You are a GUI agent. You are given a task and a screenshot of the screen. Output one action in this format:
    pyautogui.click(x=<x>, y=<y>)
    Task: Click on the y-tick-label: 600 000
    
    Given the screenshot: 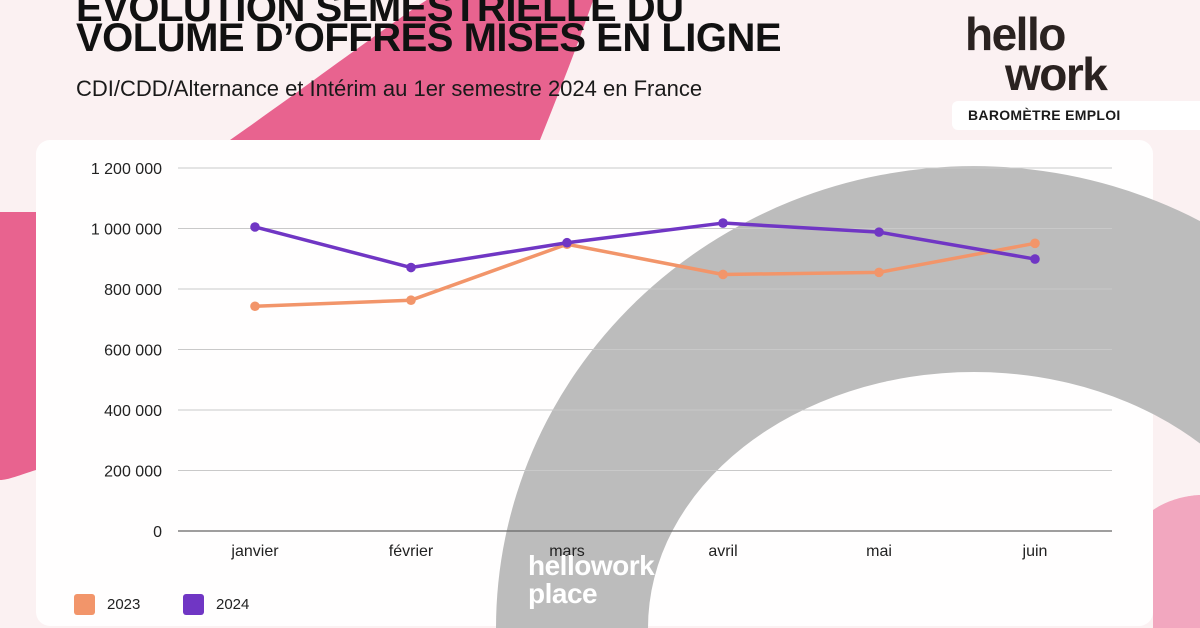 What is the action you would take?
    pyautogui.click(x=133, y=351)
    